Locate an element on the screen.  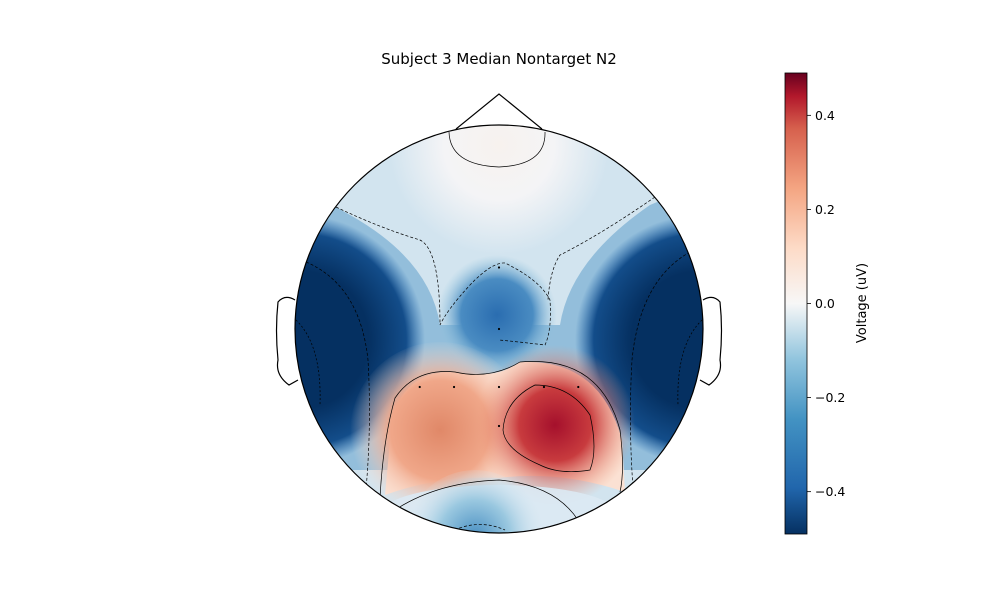
contour-posterior-zero is located at coordinates (501, 430).